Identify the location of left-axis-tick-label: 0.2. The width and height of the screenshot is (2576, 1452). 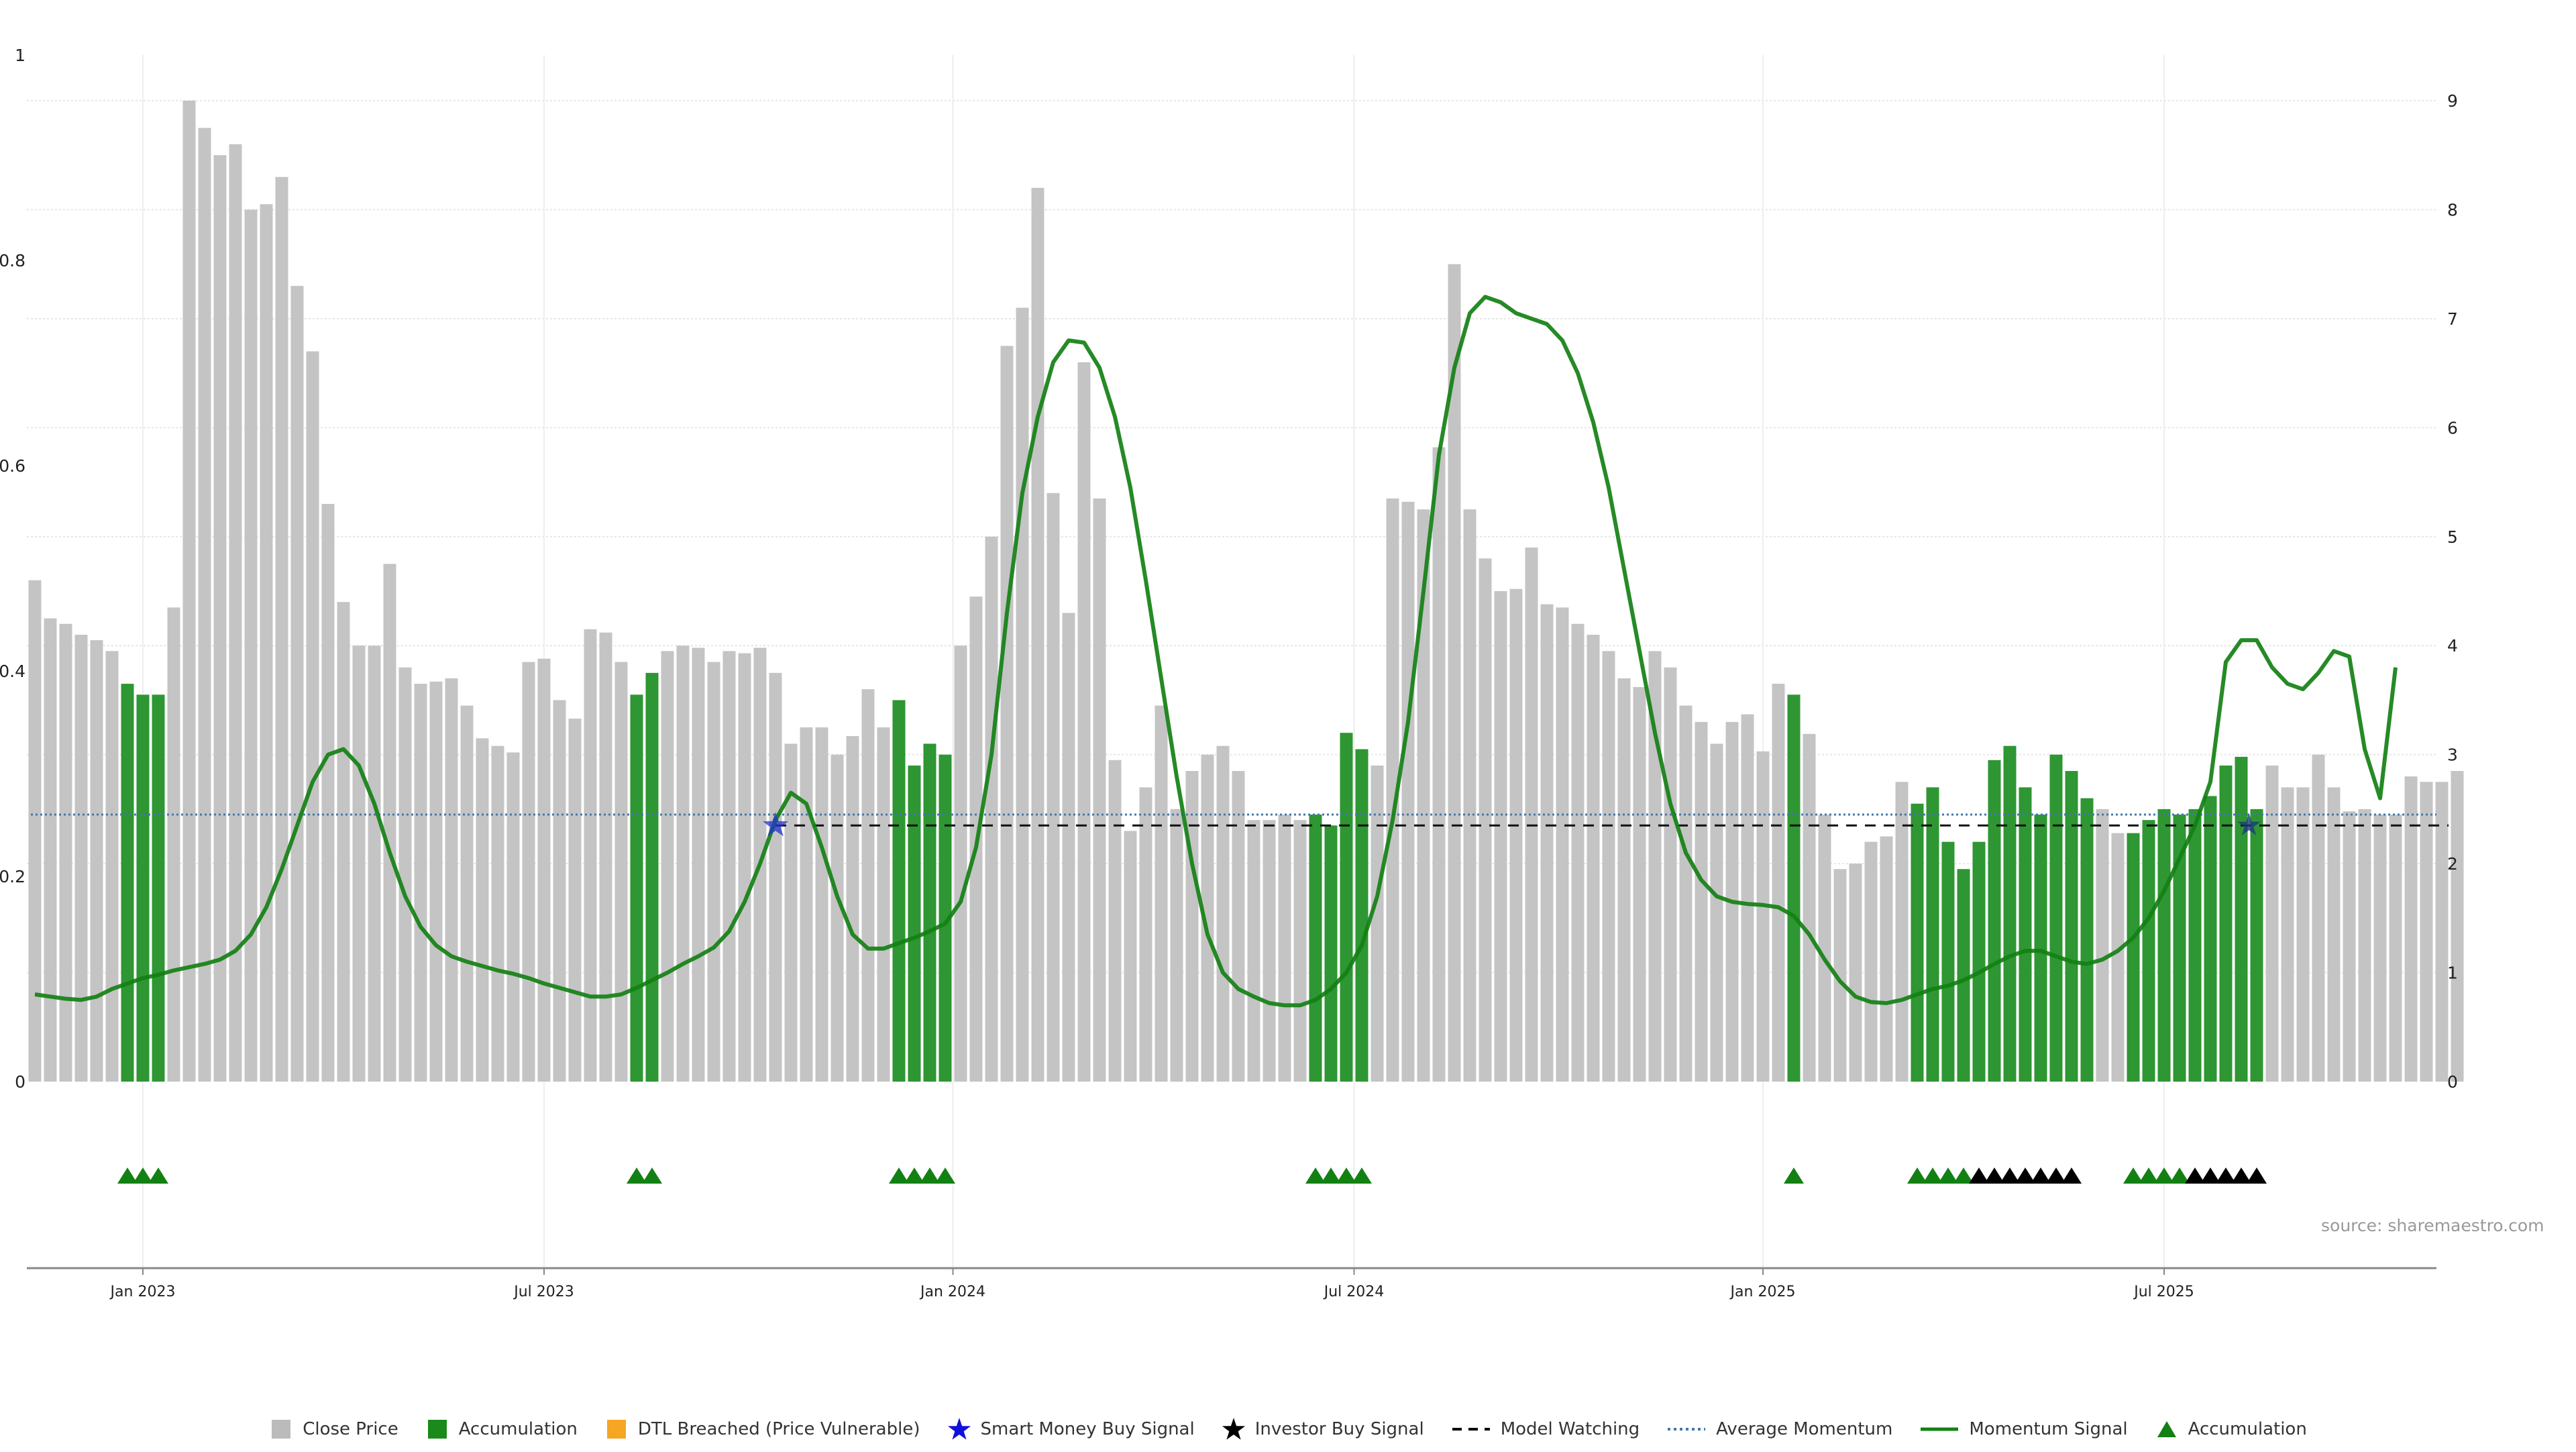
(12, 877).